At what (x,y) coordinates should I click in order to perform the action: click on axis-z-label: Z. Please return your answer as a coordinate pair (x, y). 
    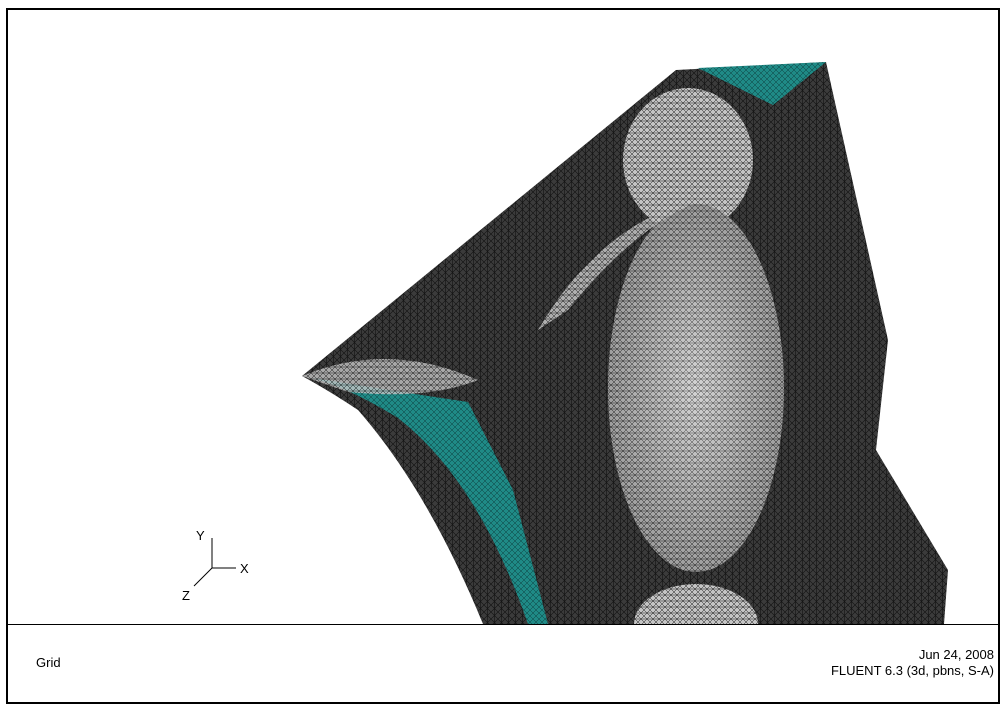
    Looking at the image, I should click on (186, 595).